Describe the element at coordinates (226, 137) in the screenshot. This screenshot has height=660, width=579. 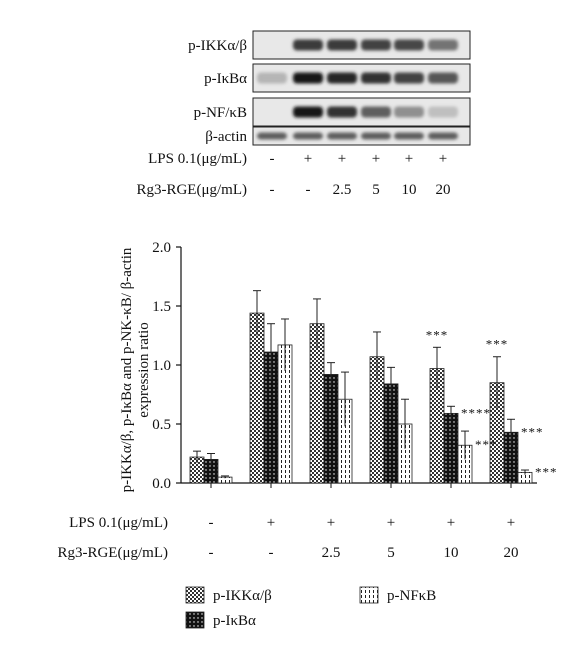
I see `blot-row-label: β-actin` at that location.